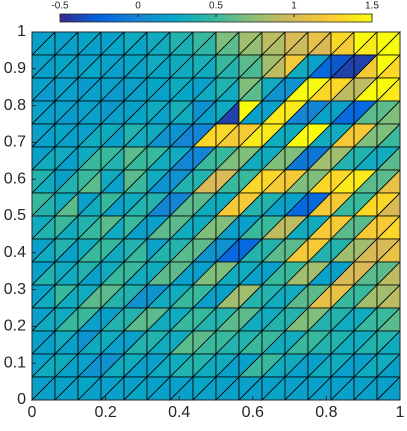  Describe the element at coordinates (372, 6) in the screenshot. I see `colorbar-tick-label: 1.5` at that location.